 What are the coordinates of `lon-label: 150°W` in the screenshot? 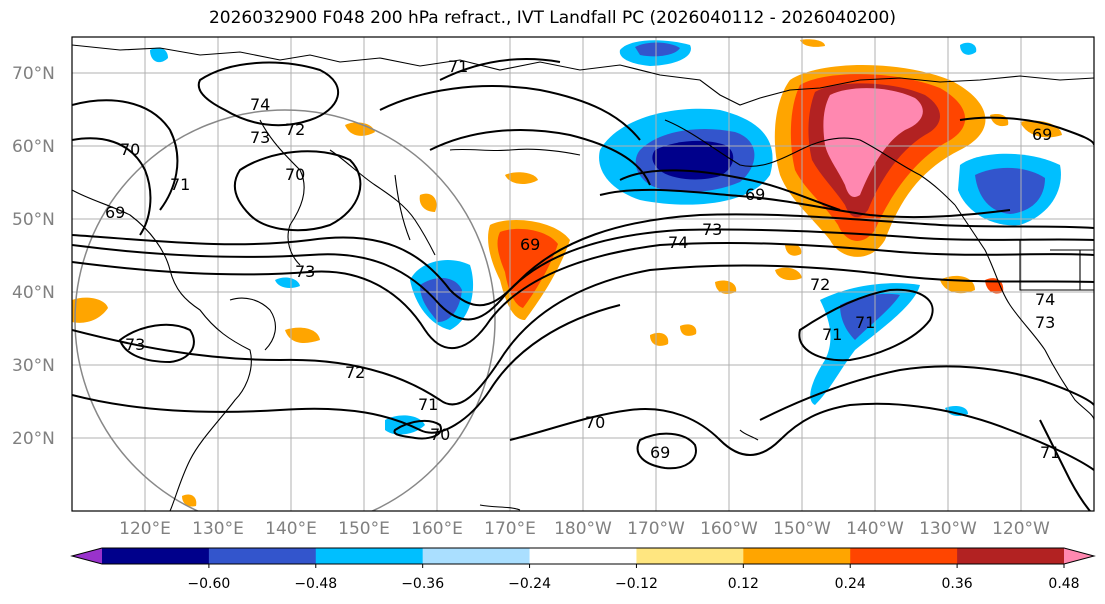 It's located at (802, 529).